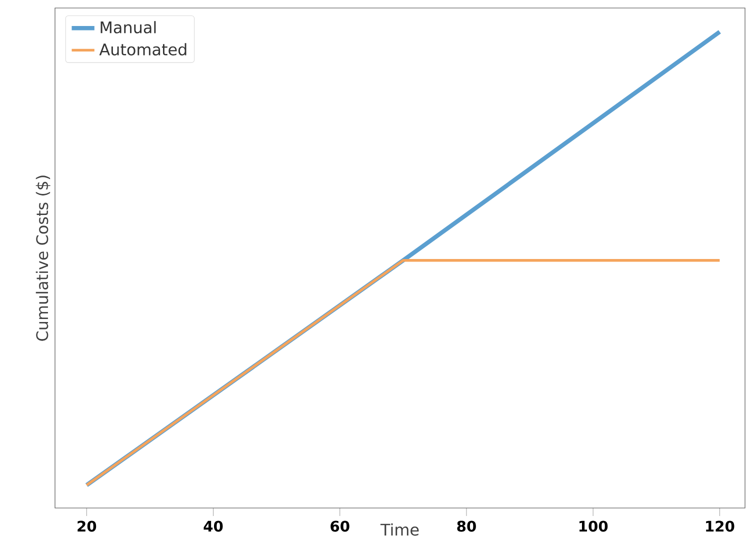 Image resolution: width=748 pixels, height=554 pixels. What do you see at coordinates (213, 526) in the screenshot?
I see `x-tick-label: 40` at bounding box center [213, 526].